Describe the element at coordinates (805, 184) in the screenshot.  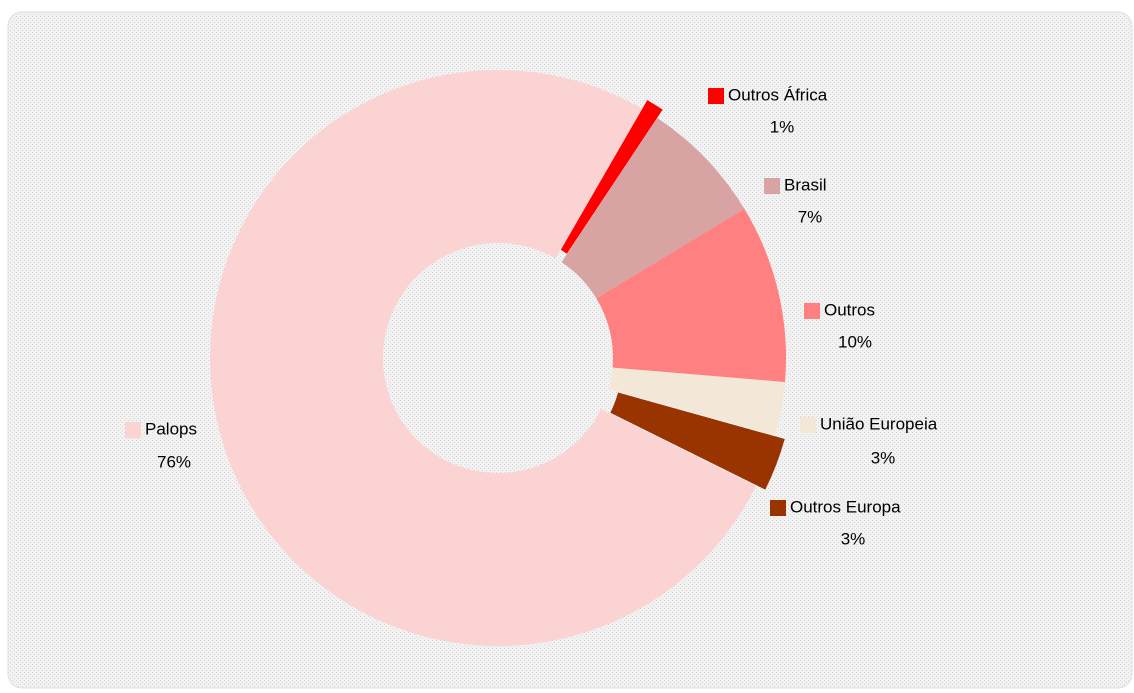
I see `slice-label: Brasil` at that location.